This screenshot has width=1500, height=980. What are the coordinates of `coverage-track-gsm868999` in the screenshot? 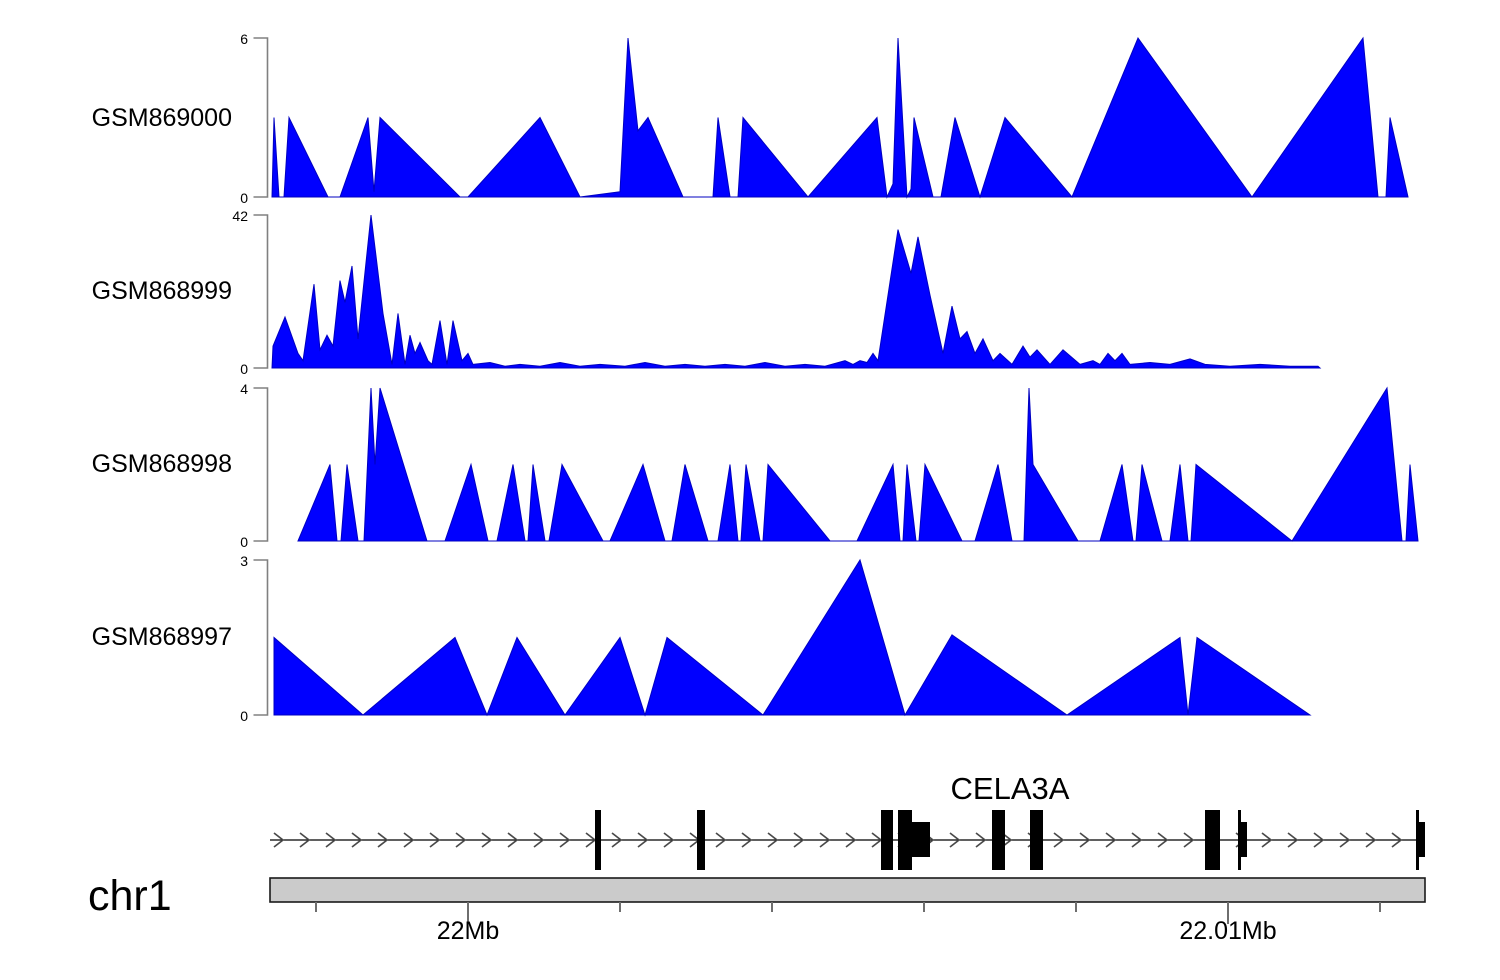 It's located at (787, 291).